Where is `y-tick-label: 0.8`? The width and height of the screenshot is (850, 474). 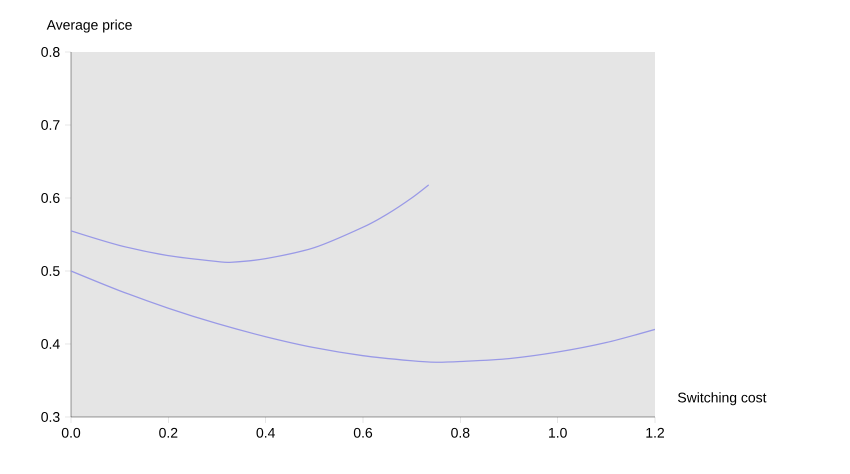
y-tick-label: 0.8 is located at coordinates (50, 52).